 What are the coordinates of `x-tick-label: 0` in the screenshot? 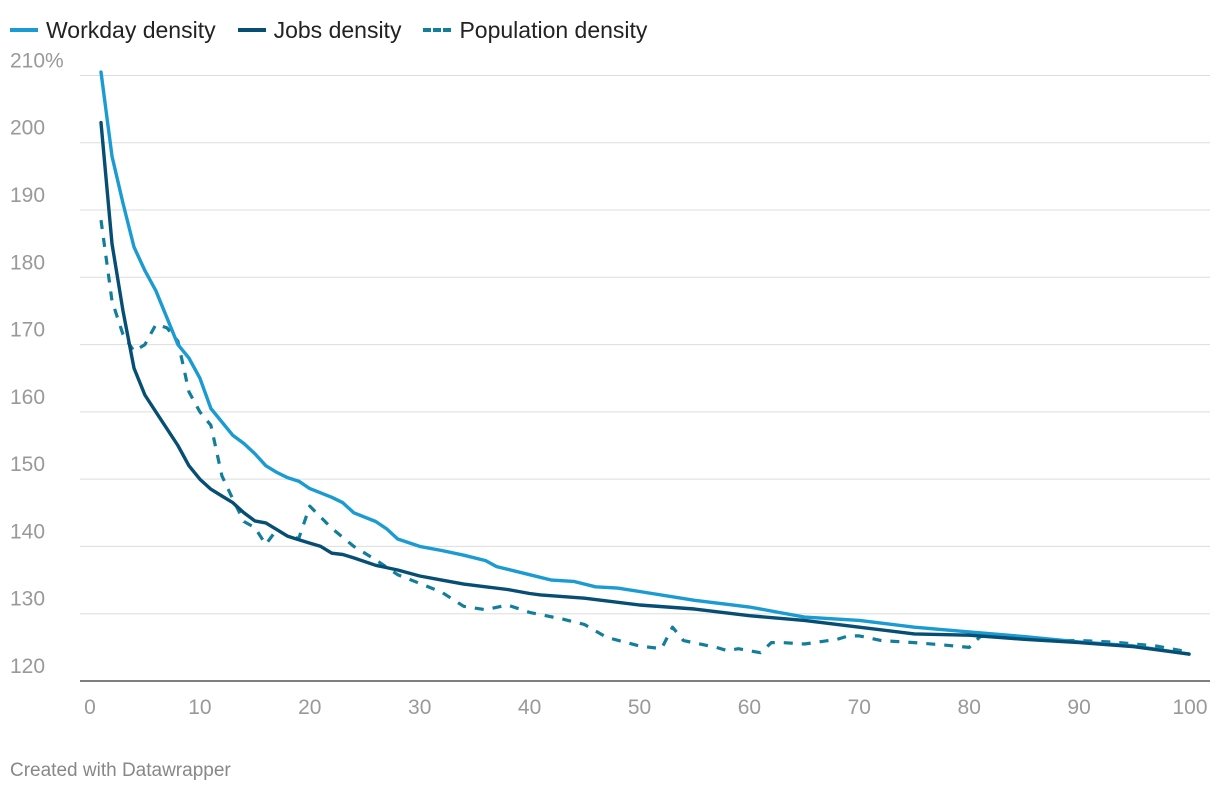 It's located at (90, 707).